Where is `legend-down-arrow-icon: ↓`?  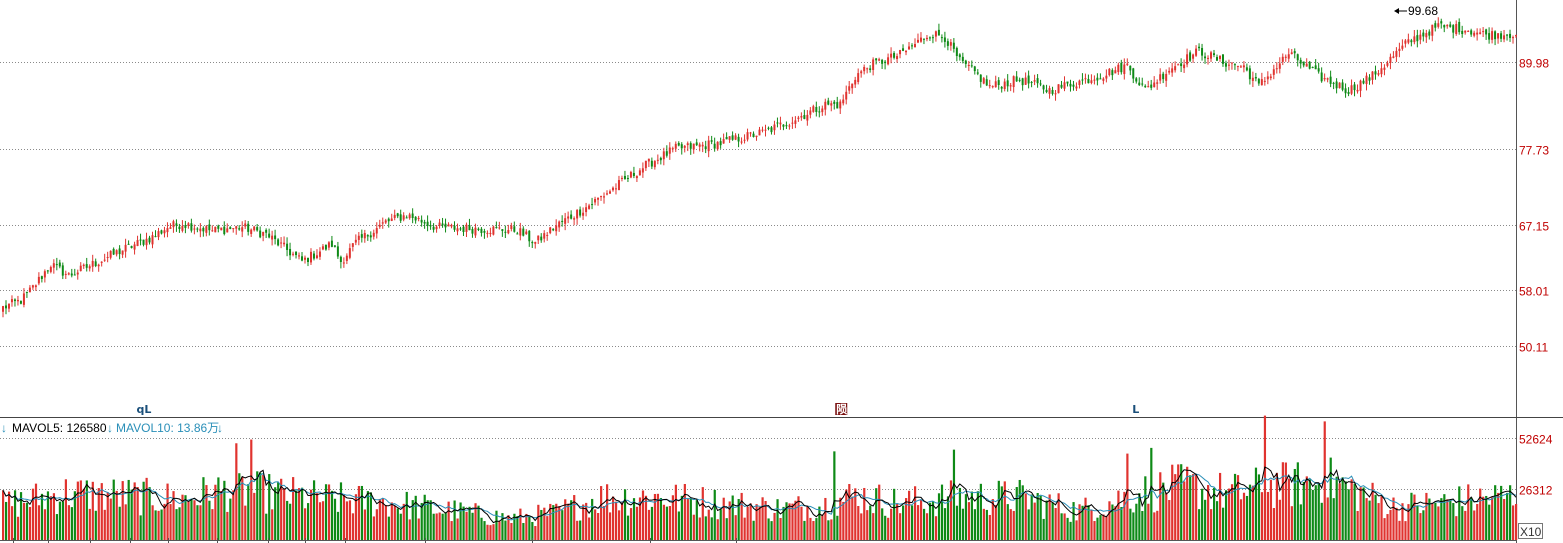
legend-down-arrow-icon: ↓ is located at coordinates (4, 428).